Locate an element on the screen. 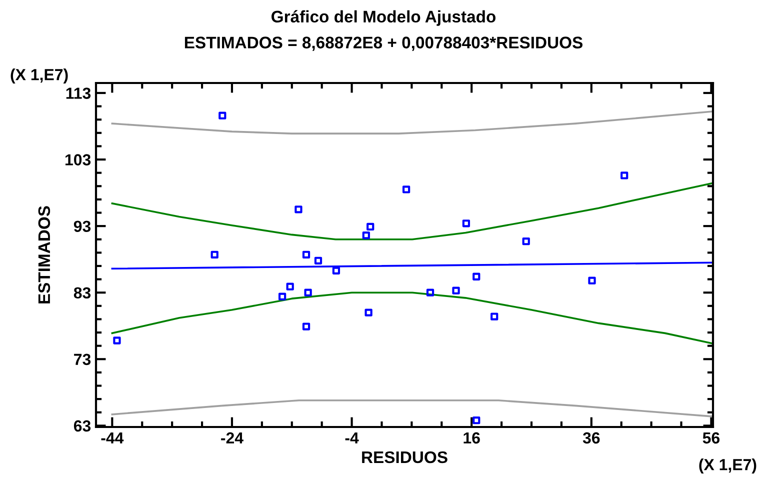 The height and width of the screenshot is (489, 767). y-axis-title: ESTIMADOS is located at coordinates (44, 255).